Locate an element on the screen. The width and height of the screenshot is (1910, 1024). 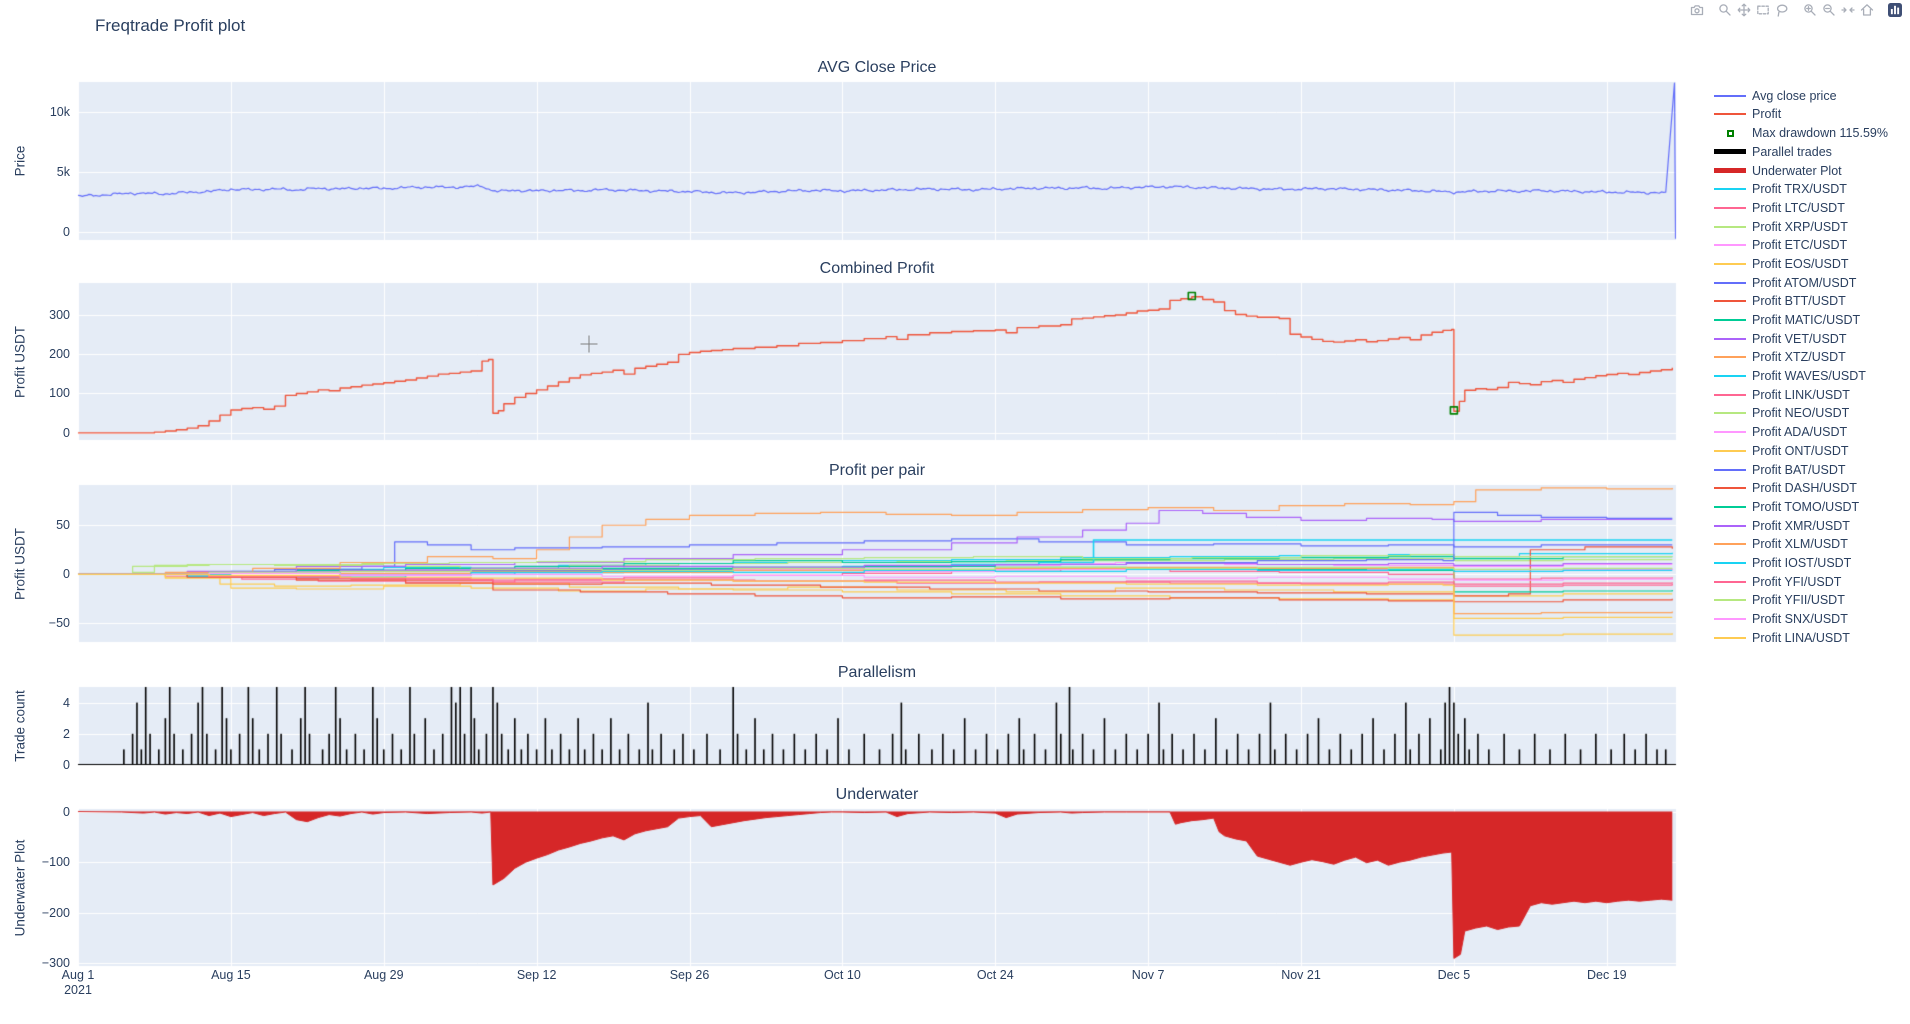
legend-label: Profit LINA/USDT is located at coordinates (1801, 637).